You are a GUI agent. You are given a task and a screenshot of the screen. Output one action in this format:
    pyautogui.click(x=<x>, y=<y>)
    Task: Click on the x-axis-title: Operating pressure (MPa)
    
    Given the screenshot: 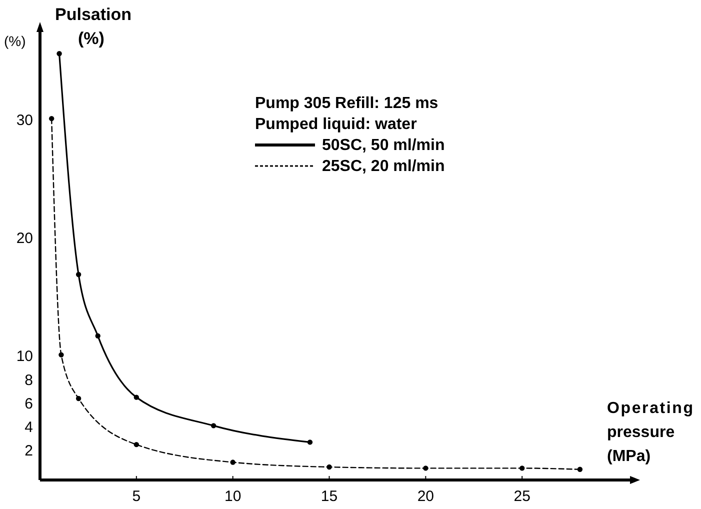 What is the action you would take?
    pyautogui.click(x=650, y=432)
    